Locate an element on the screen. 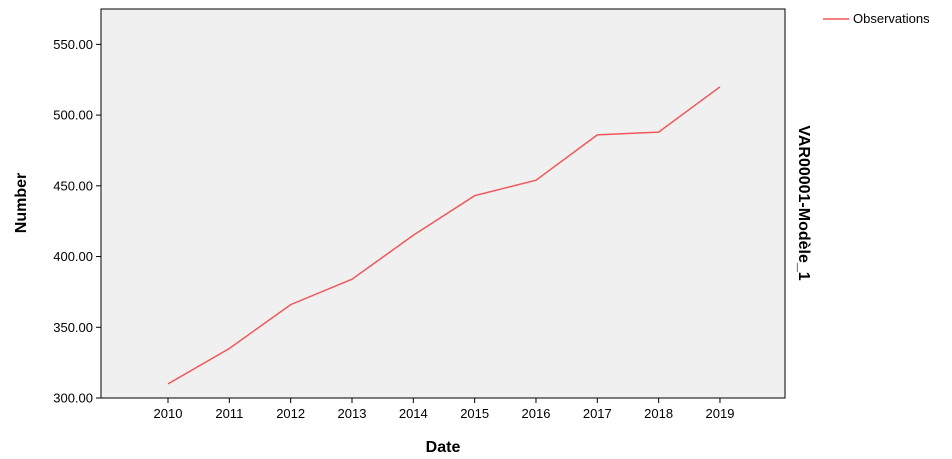 The width and height of the screenshot is (952, 459). side-title: VAR00001-Modèle_1 is located at coordinates (803, 202).